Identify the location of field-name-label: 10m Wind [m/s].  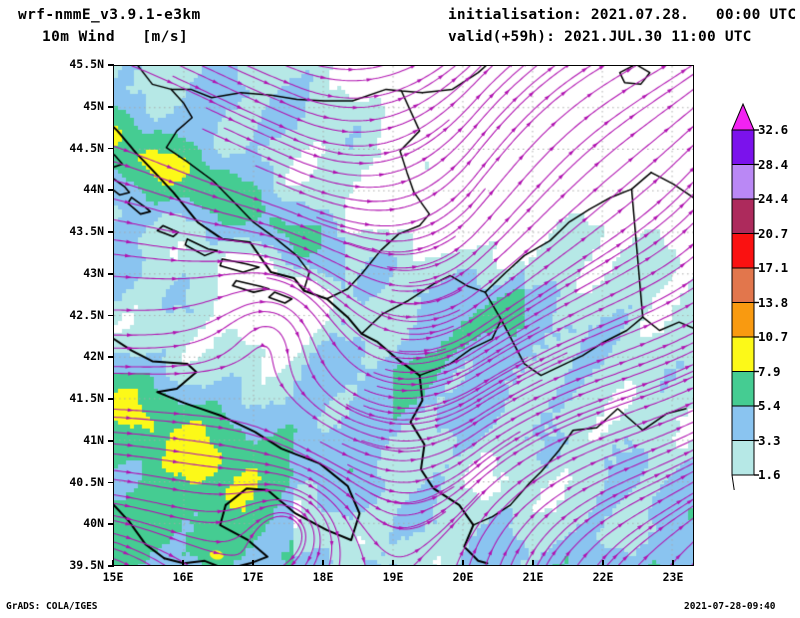
(115, 37).